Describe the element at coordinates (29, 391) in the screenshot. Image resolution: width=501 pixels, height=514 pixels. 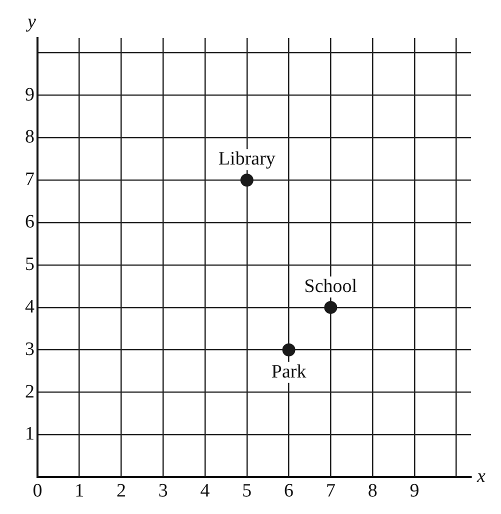
I see `y-tick-label: 2` at that location.